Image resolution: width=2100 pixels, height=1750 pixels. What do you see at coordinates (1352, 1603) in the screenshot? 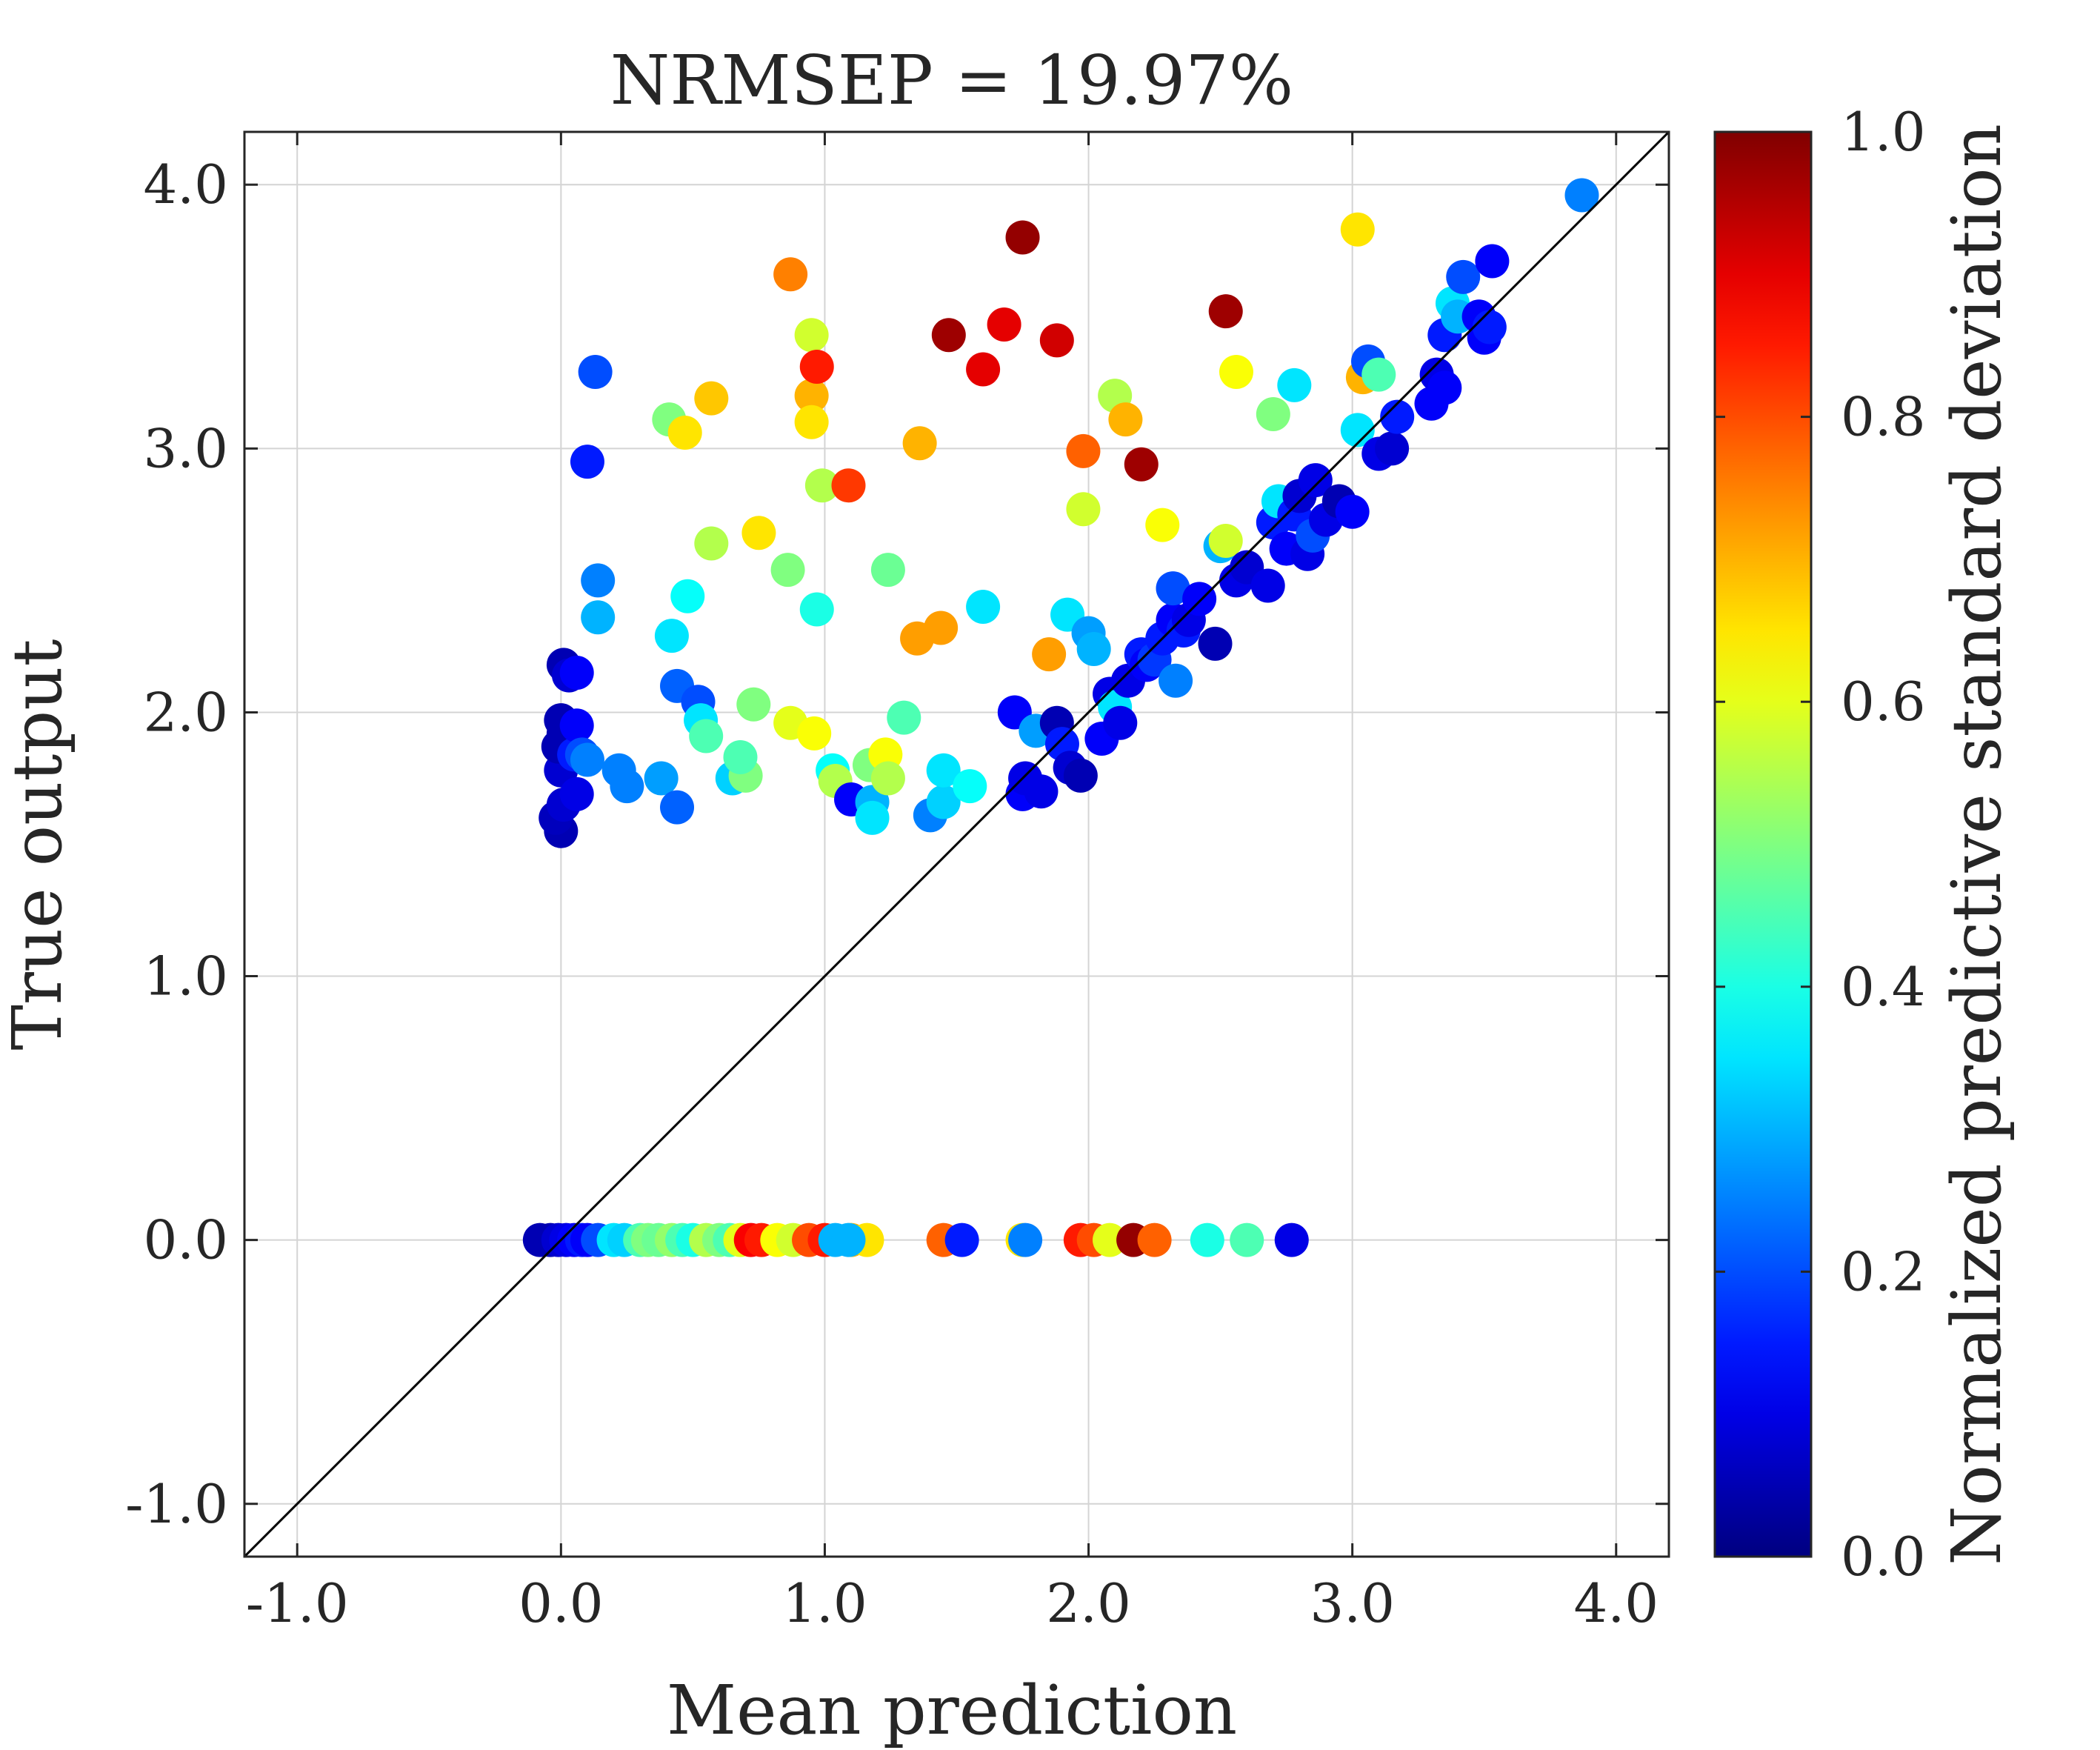
I see `x-tick-label: 3.0` at bounding box center [1352, 1603].